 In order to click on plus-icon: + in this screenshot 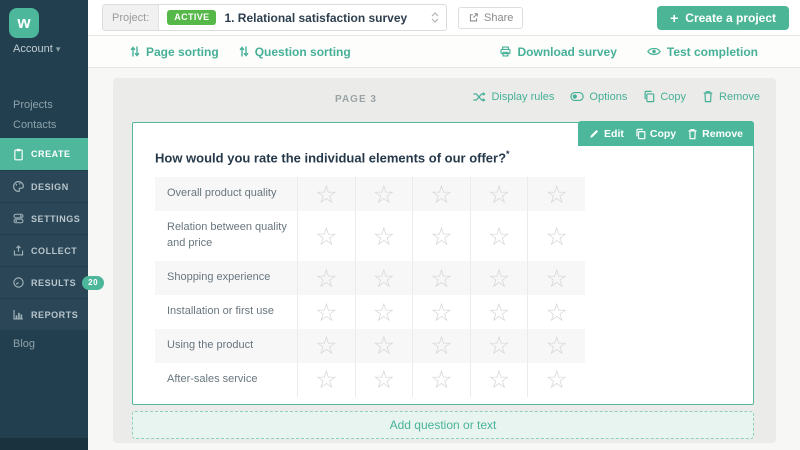, I will do `click(674, 17)`.